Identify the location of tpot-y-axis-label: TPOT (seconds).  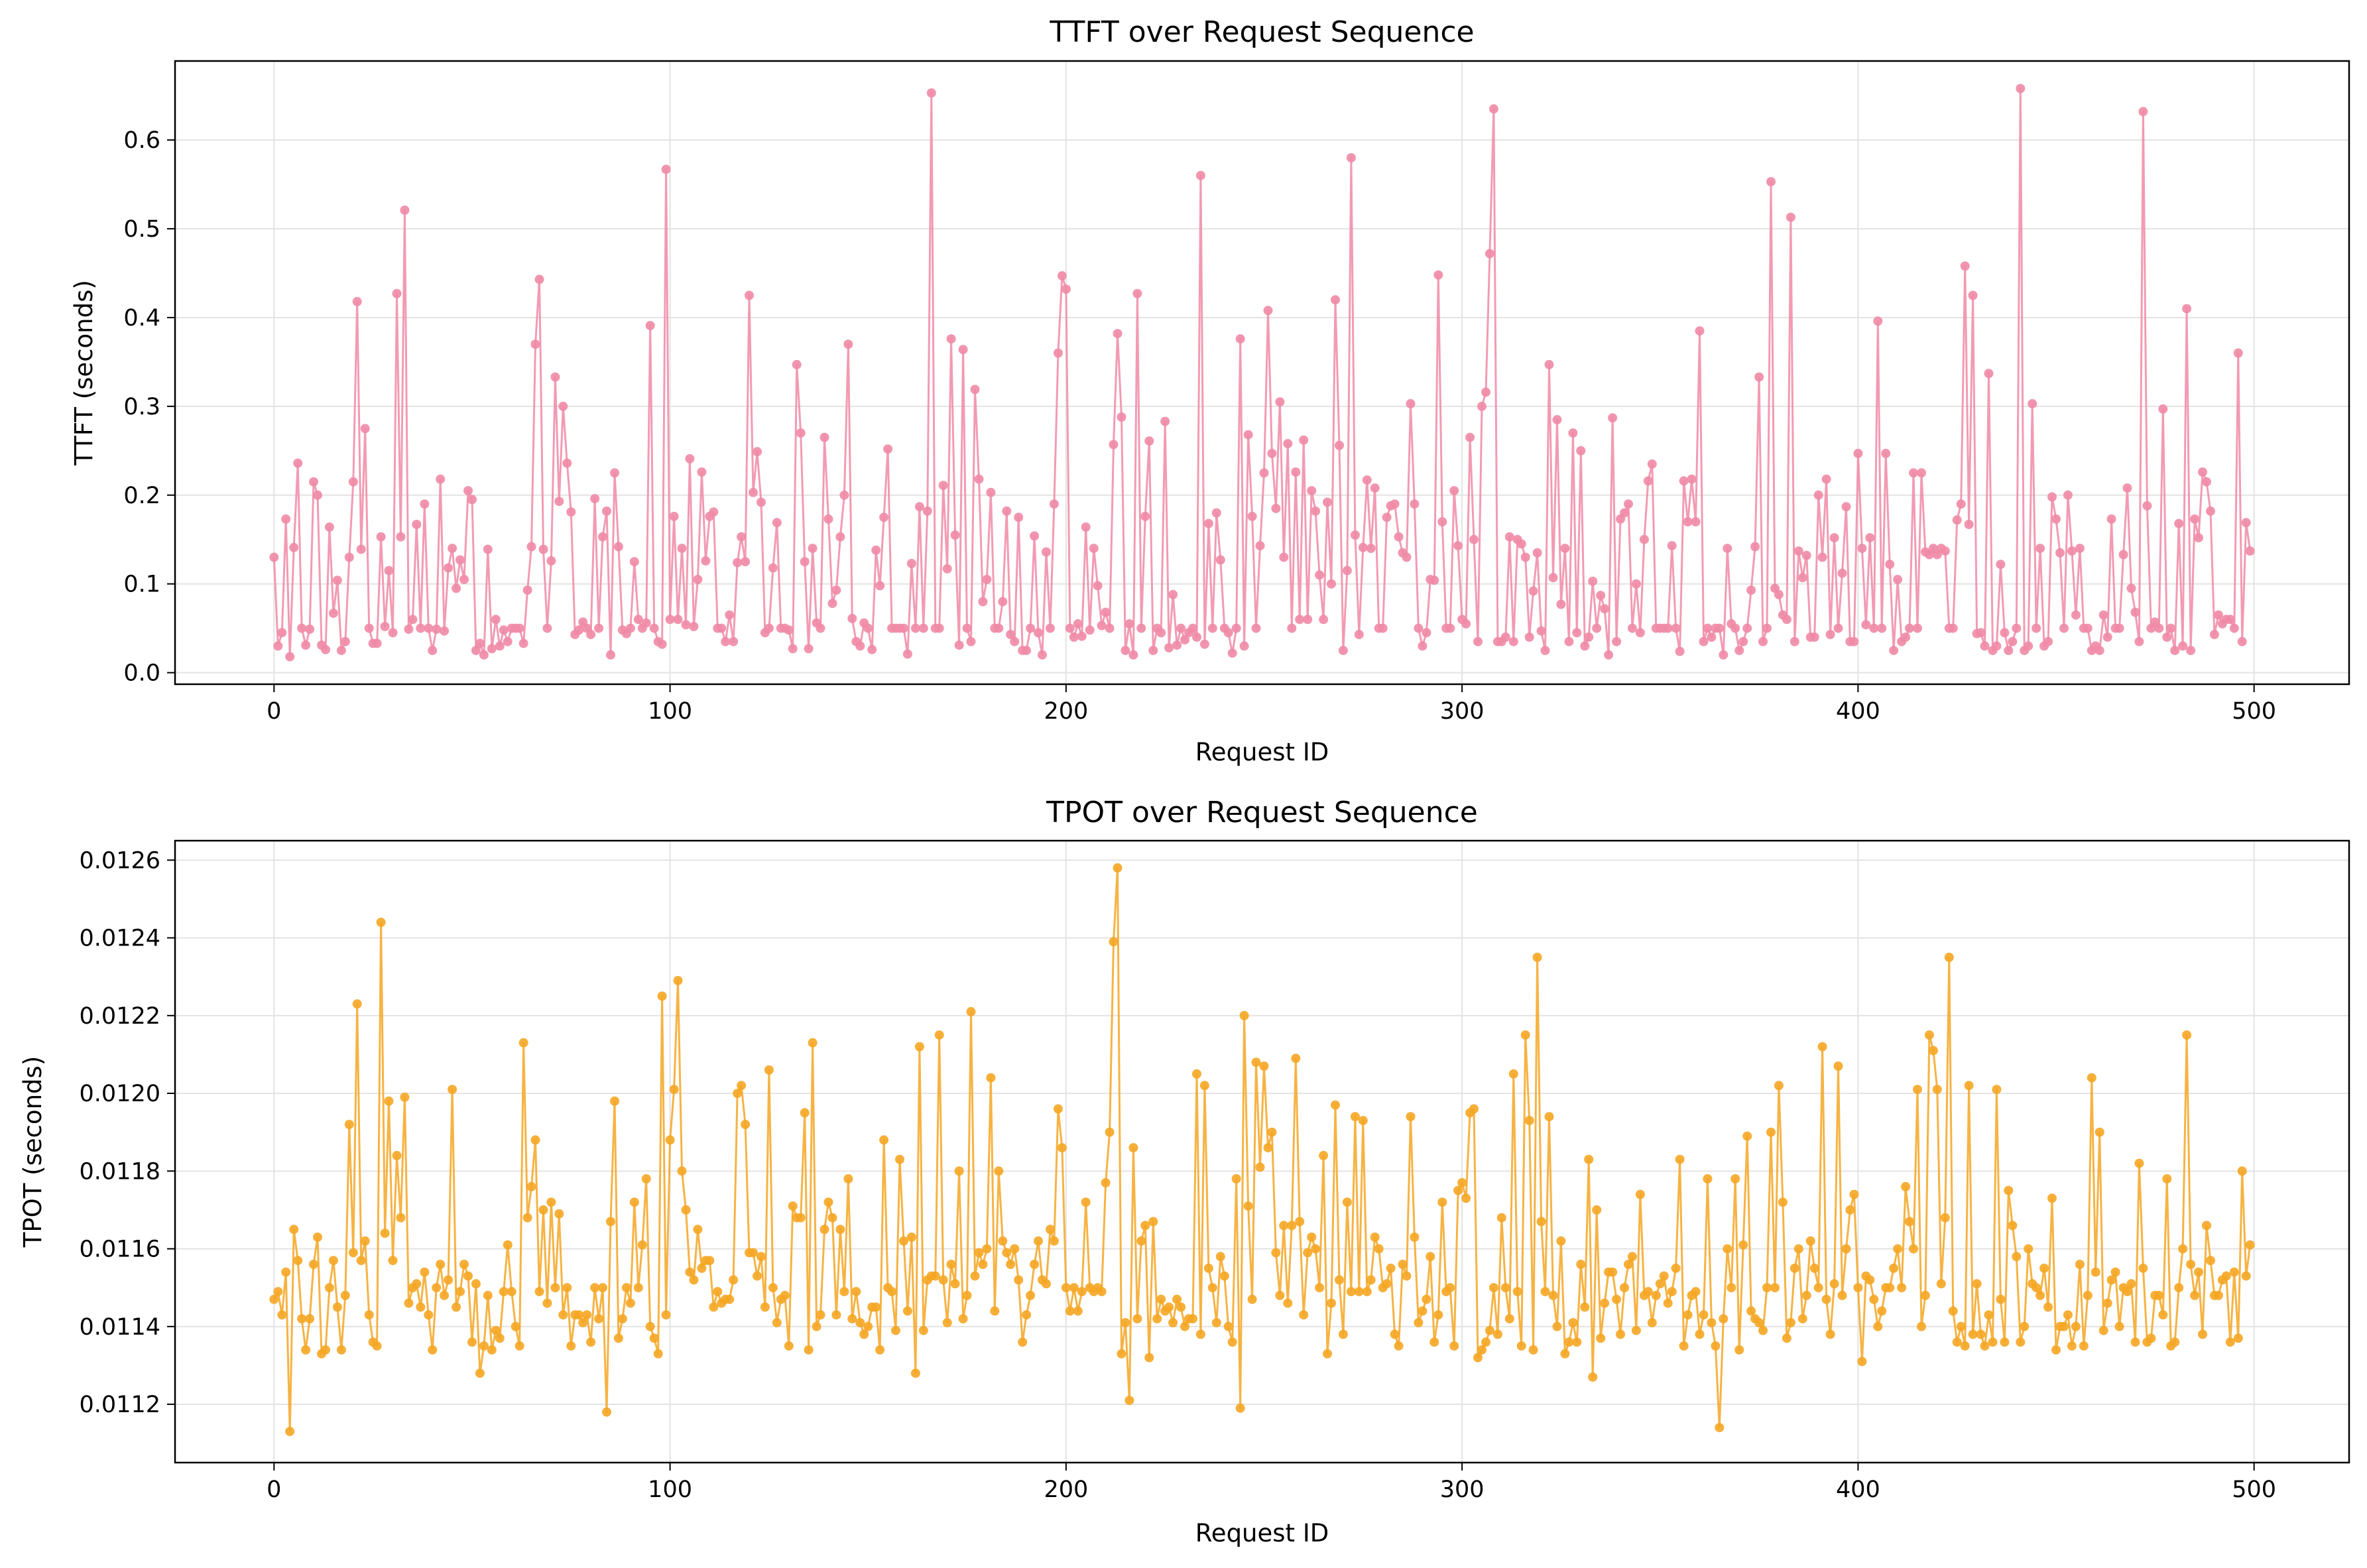
(33, 1152).